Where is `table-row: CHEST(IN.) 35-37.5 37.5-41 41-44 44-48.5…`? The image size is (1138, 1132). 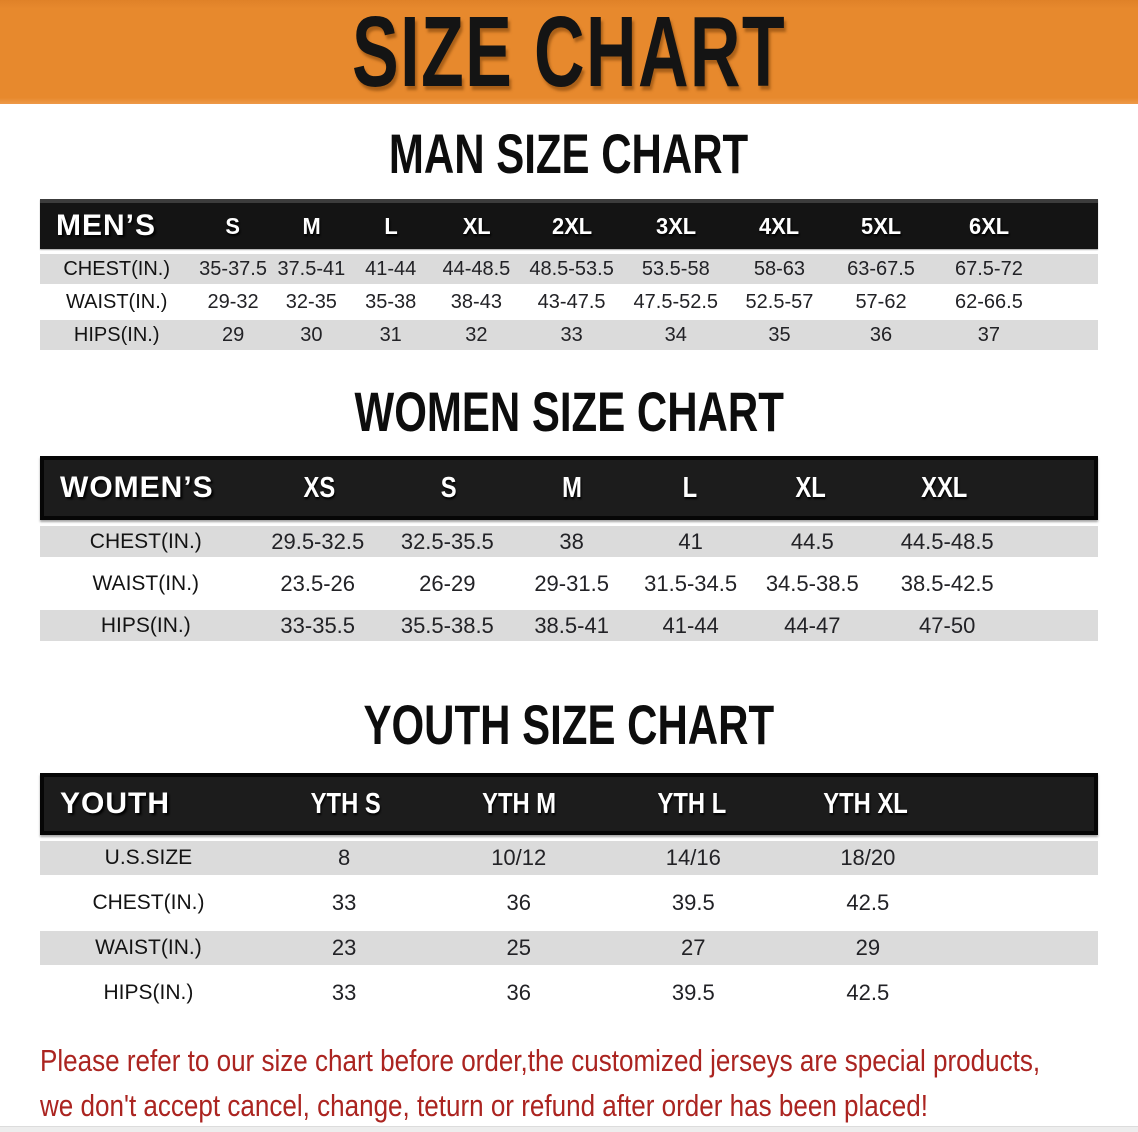
table-row: CHEST(IN.) 35-37.5 37.5-41 41-44 44-48.5… is located at coordinates (569, 269).